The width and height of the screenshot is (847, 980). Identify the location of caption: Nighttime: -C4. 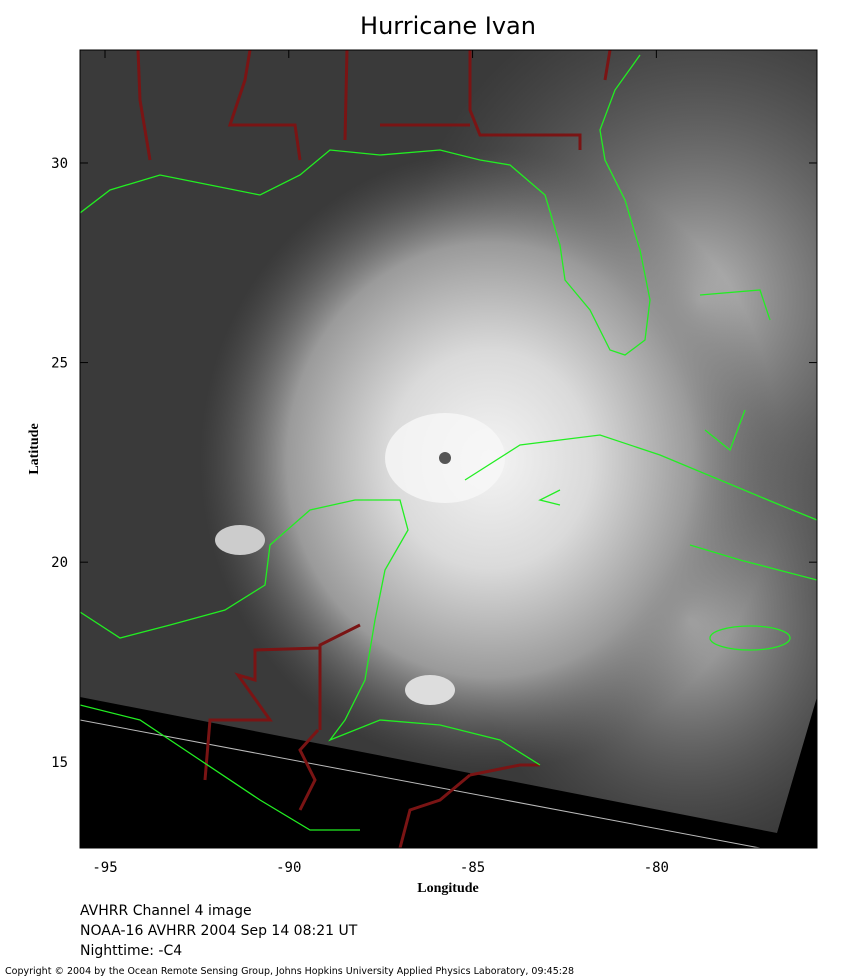
(131, 951).